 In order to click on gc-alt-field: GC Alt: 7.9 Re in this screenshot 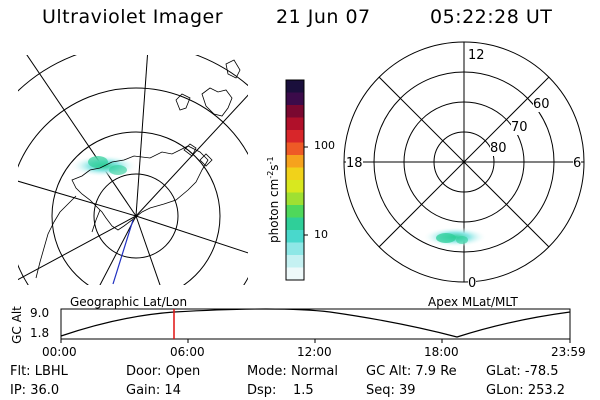, I will do `click(411, 371)`.